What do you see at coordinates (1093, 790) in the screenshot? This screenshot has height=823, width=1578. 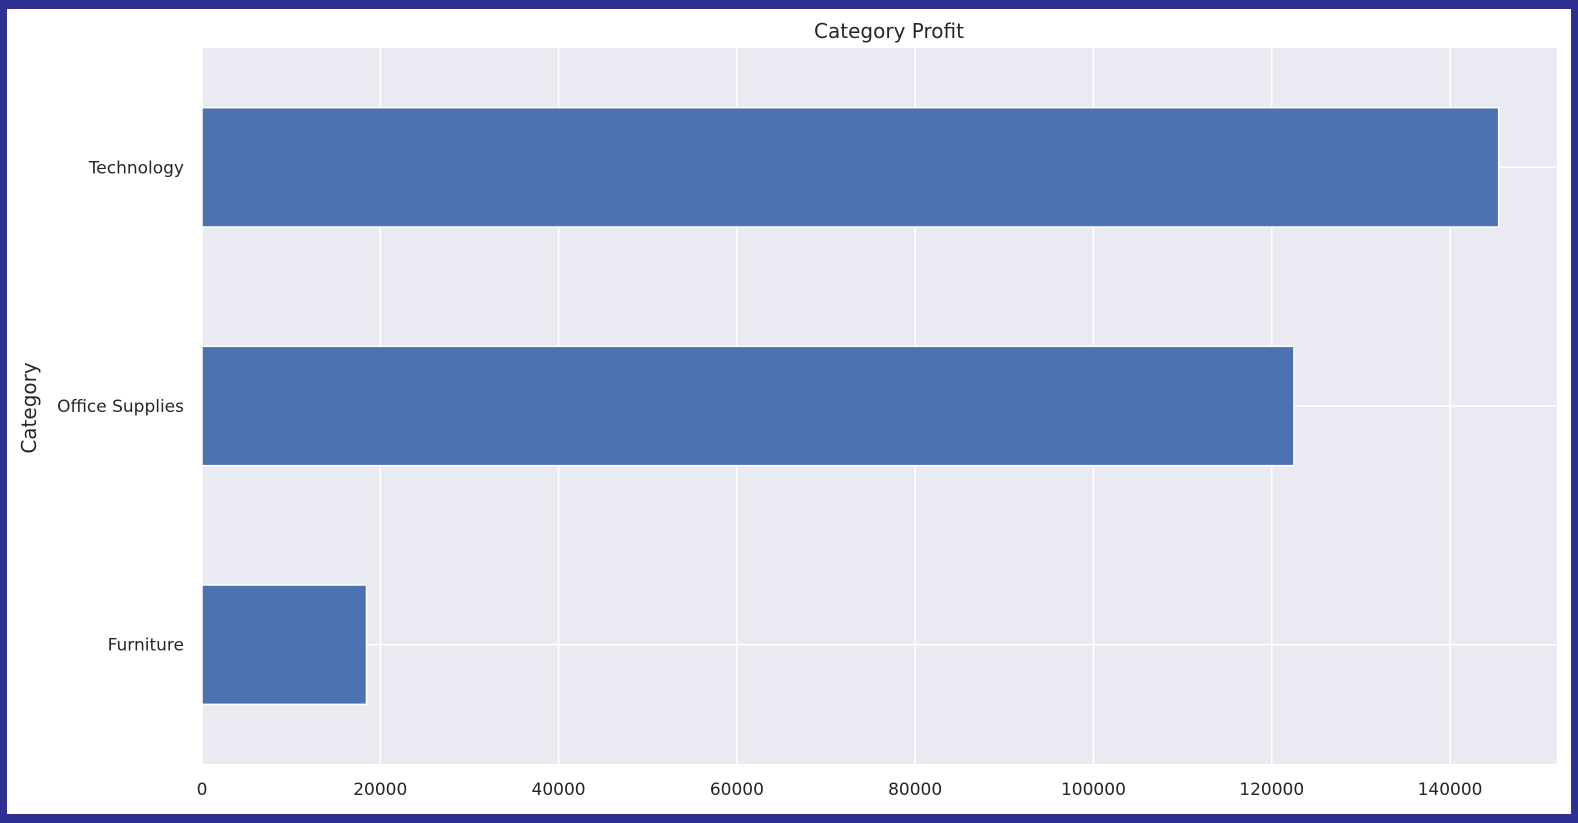 I see `x-tick-label: 100000` at bounding box center [1093, 790].